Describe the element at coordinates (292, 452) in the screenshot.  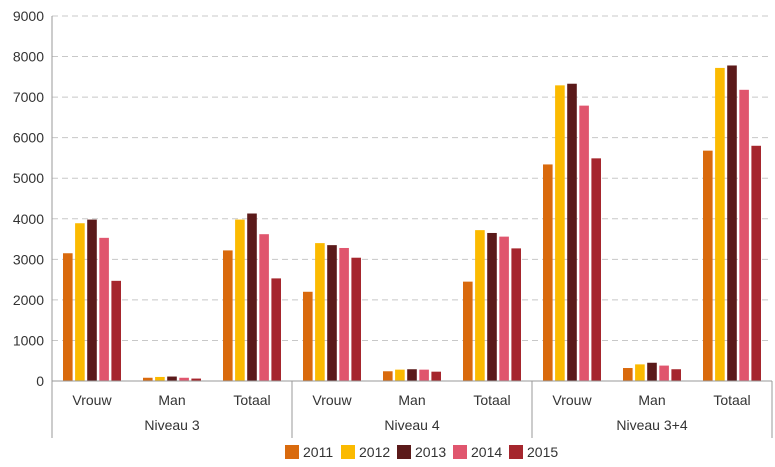
I see `legend-swatch-2011` at that location.